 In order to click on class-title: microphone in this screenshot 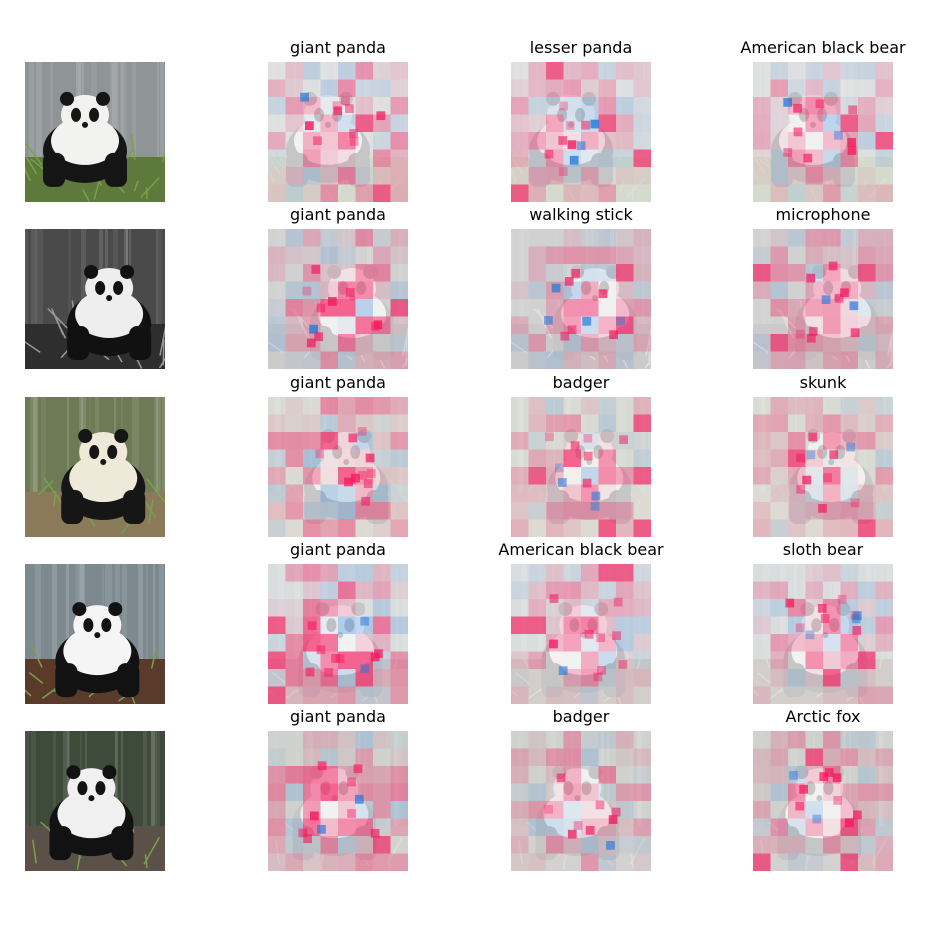, I will do `click(823, 214)`.